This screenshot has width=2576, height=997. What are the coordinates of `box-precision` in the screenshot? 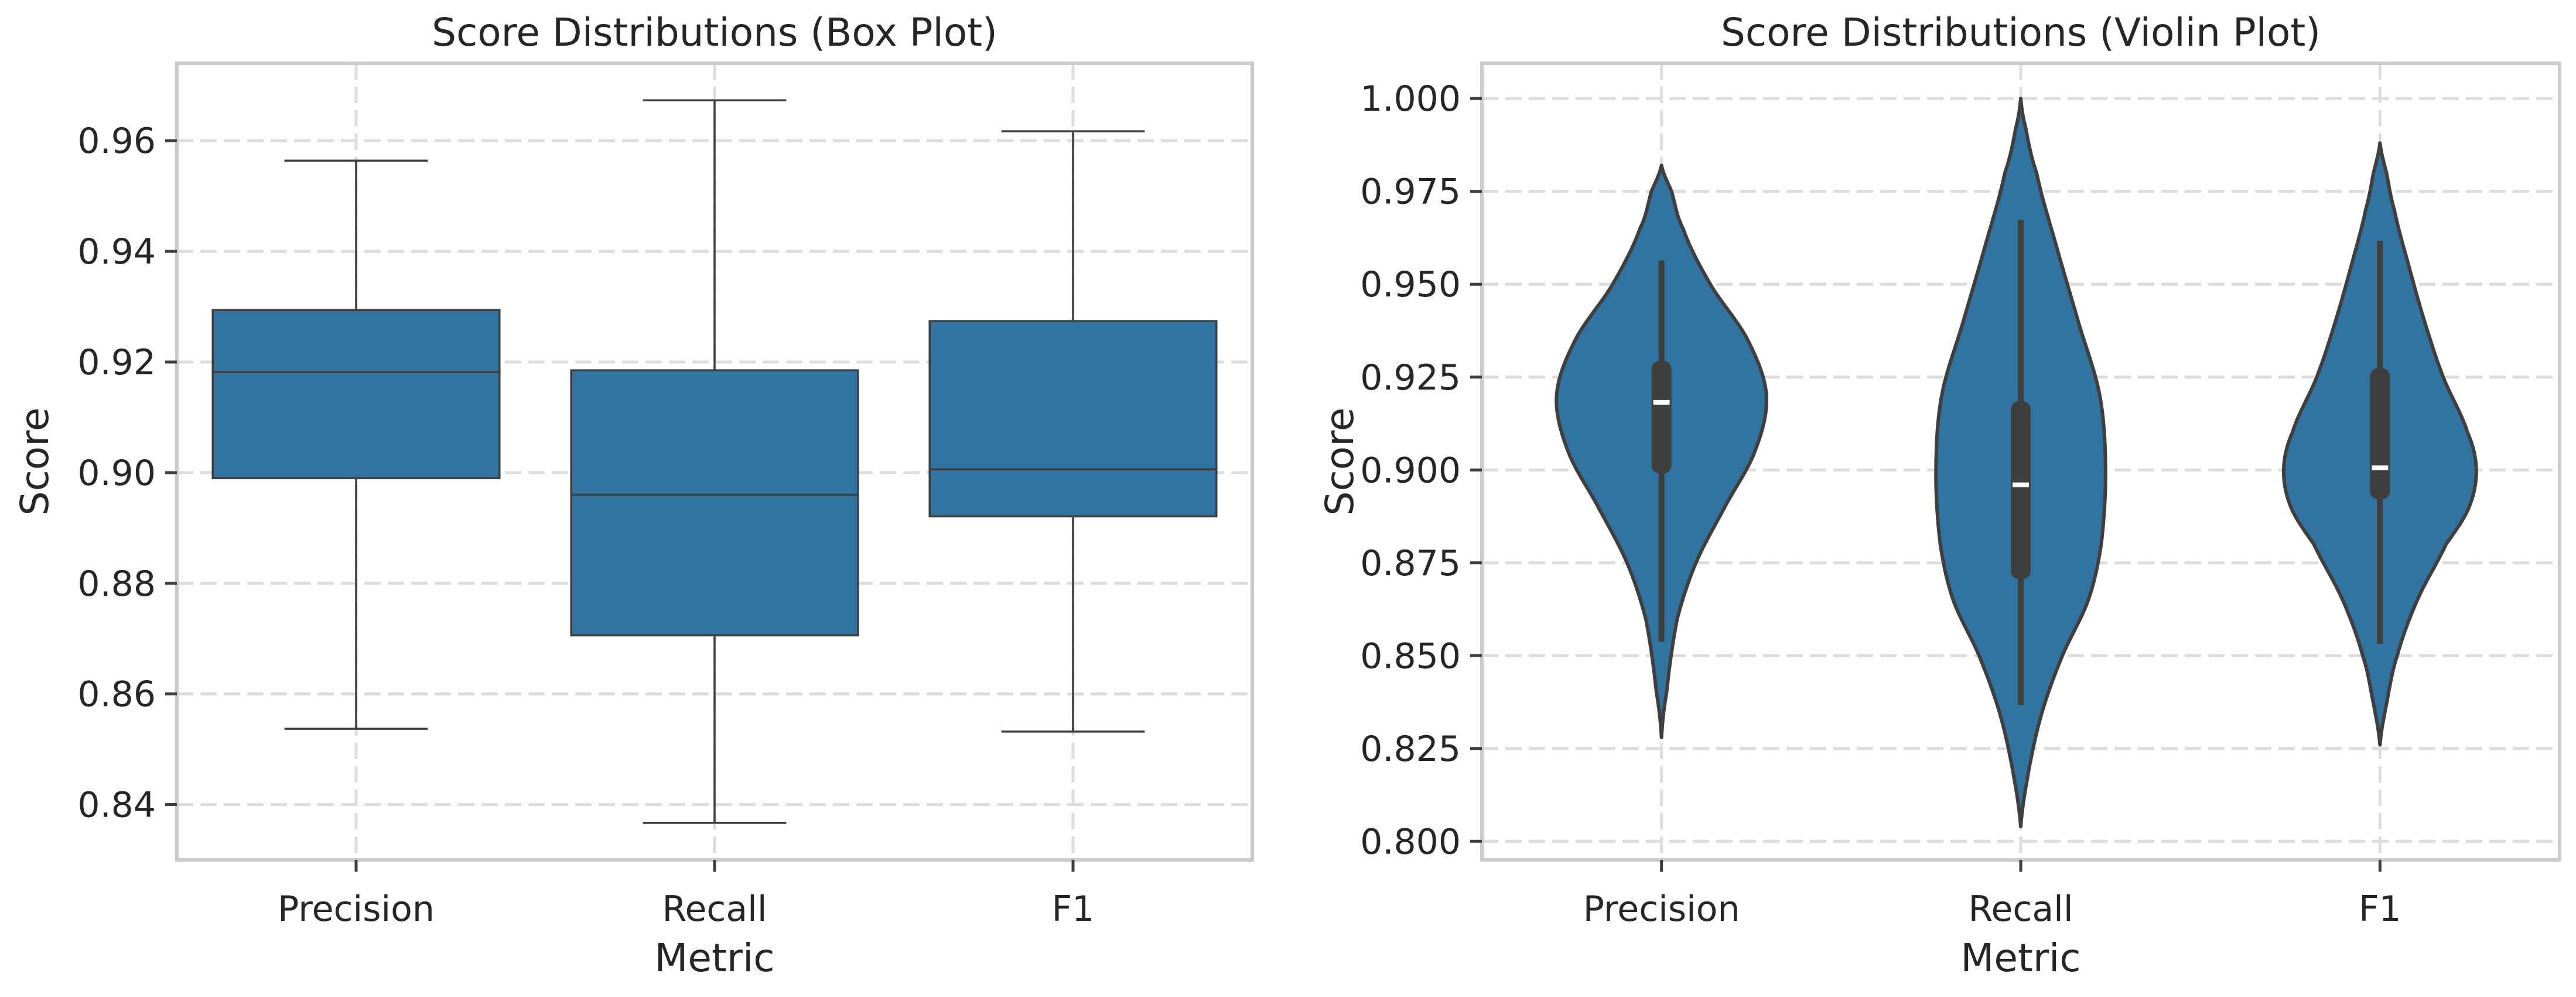 It's located at (356, 444).